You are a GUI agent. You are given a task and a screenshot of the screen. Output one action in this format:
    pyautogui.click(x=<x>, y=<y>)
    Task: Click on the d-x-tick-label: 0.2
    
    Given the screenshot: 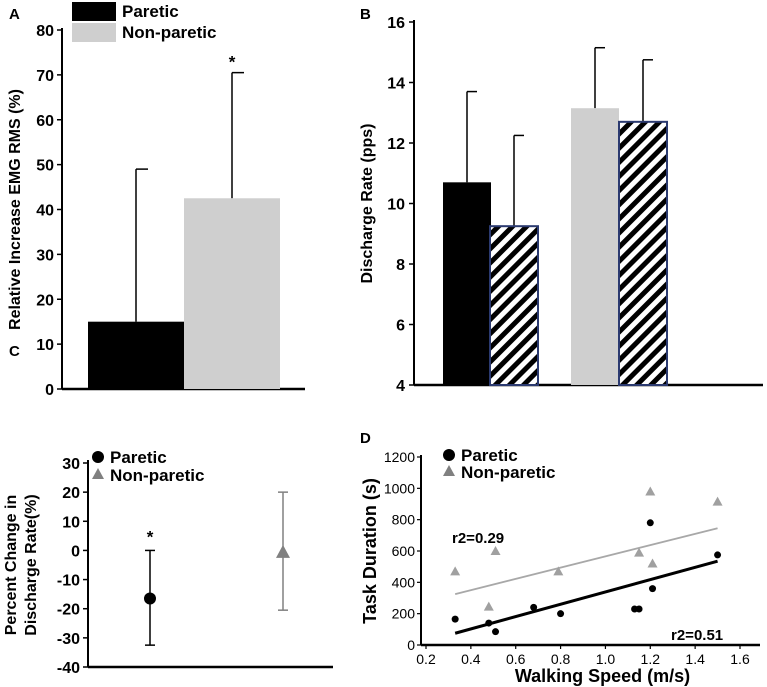 What is the action you would take?
    pyautogui.click(x=426, y=659)
    